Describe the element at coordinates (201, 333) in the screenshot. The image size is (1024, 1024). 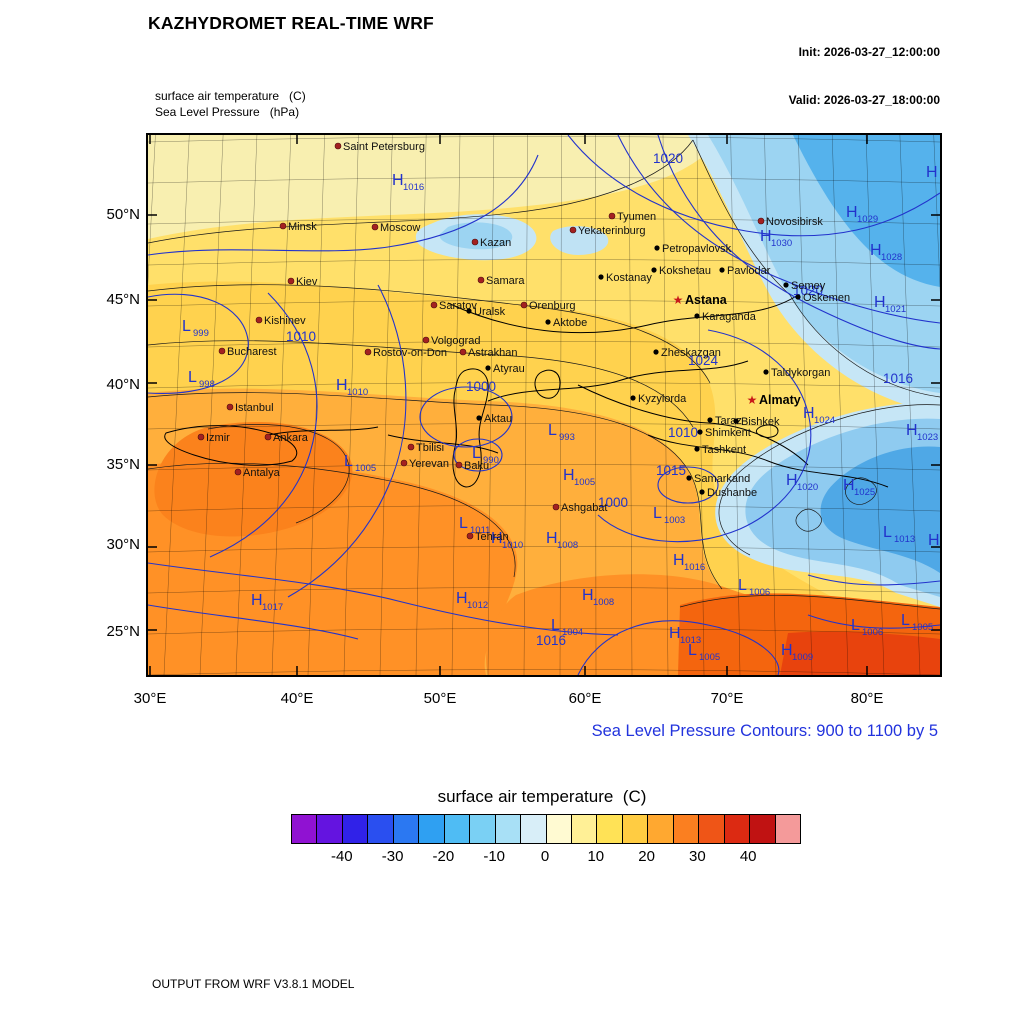
I see `pressure-center-value: 999` at that location.